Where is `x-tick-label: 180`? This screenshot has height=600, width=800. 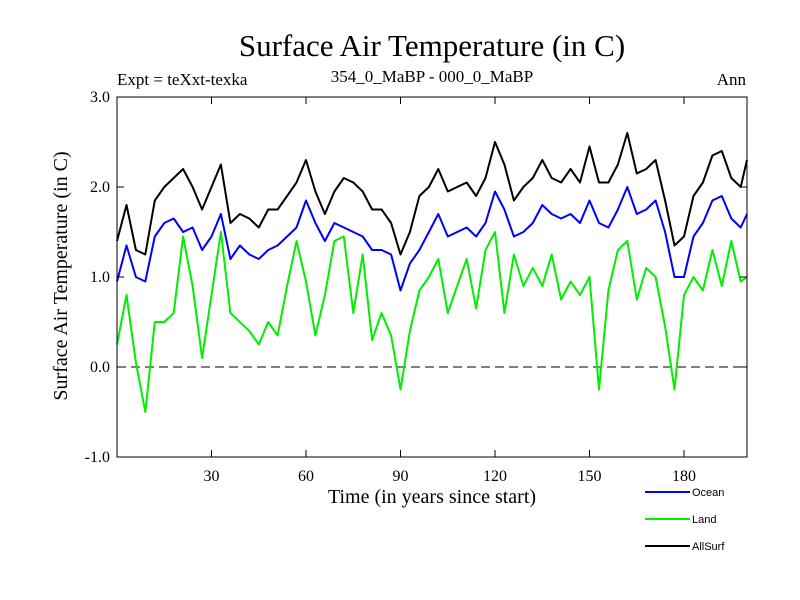 x-tick-label: 180 is located at coordinates (684, 476).